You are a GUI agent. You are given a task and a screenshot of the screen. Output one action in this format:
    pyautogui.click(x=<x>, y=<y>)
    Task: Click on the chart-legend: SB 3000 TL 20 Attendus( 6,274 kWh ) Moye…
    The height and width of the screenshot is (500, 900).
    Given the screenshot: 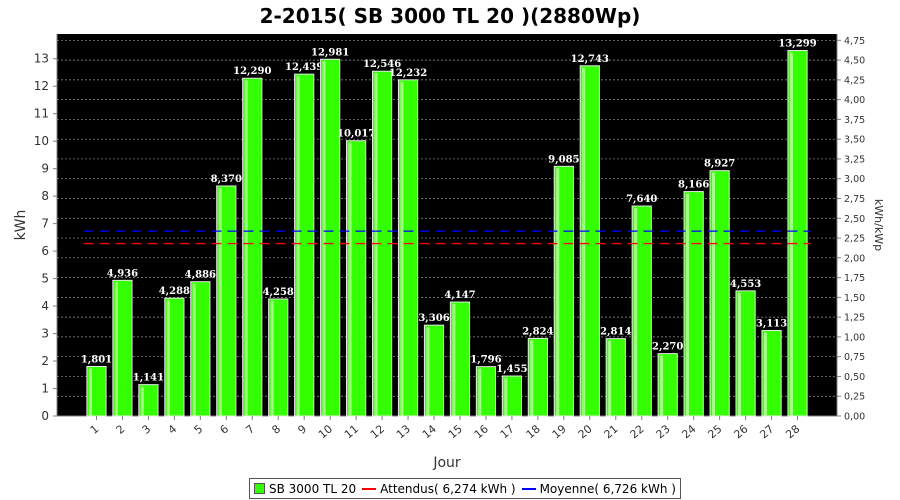 What is the action you would take?
    pyautogui.click(x=465, y=488)
    